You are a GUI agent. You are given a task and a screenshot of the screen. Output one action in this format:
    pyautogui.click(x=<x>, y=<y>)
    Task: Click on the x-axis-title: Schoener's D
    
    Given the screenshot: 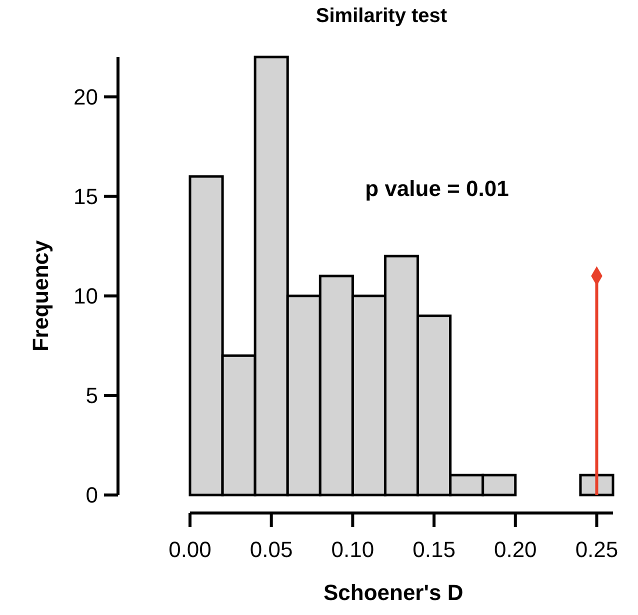 What is the action you would take?
    pyautogui.click(x=394, y=592)
    